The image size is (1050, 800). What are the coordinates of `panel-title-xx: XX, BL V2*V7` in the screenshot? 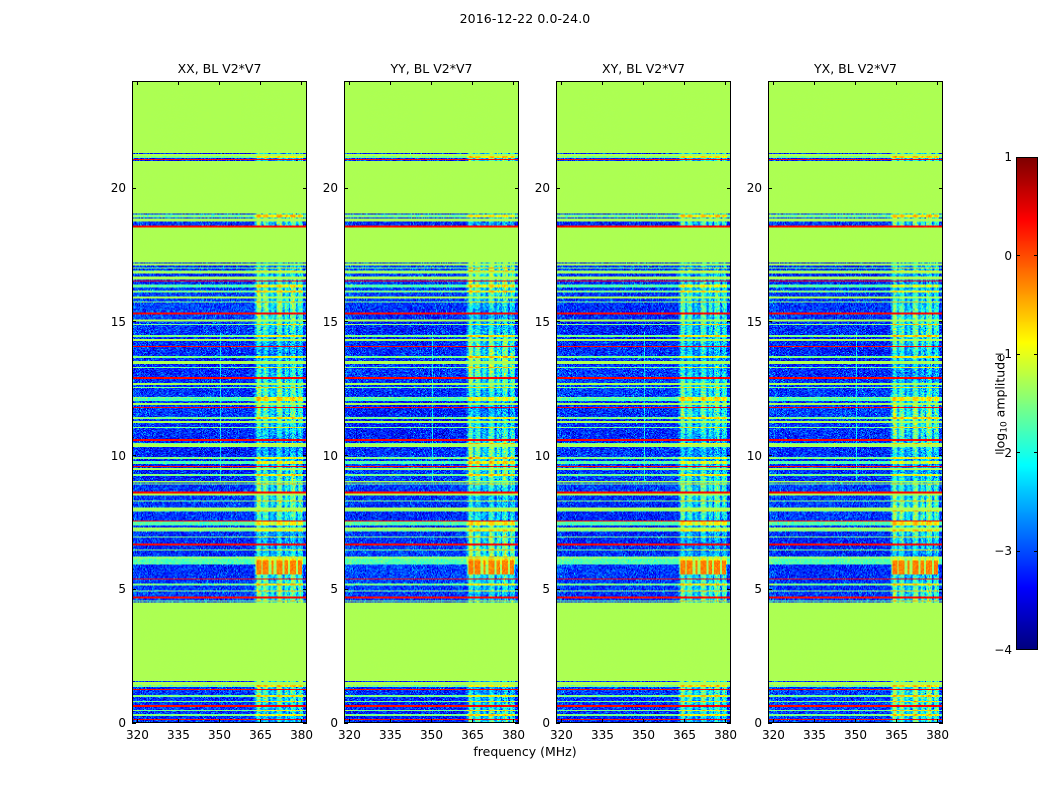 It's located at (219, 68).